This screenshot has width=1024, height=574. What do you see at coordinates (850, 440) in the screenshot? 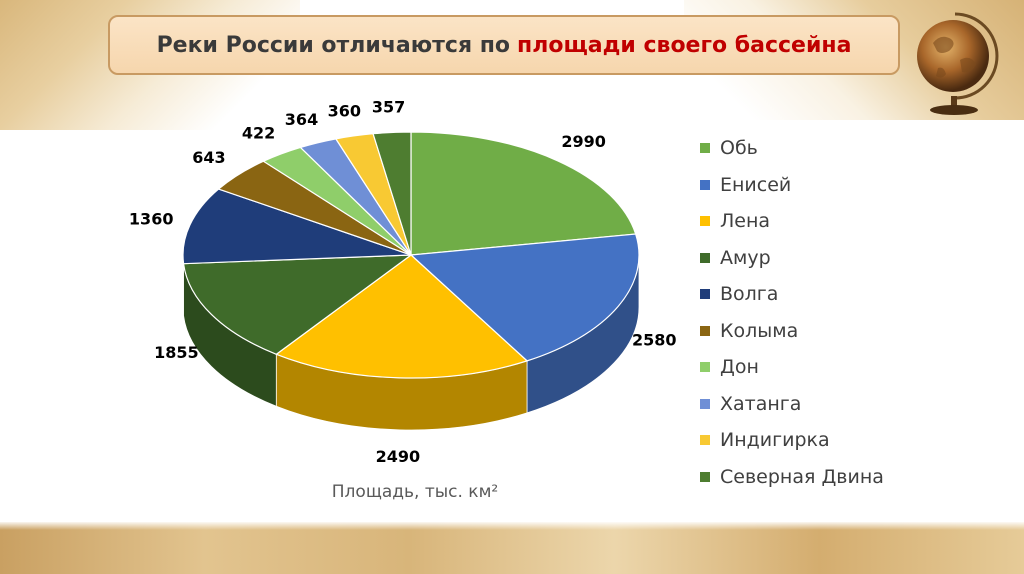
I see `legend-item-индигирка: Индигирка` at bounding box center [850, 440].